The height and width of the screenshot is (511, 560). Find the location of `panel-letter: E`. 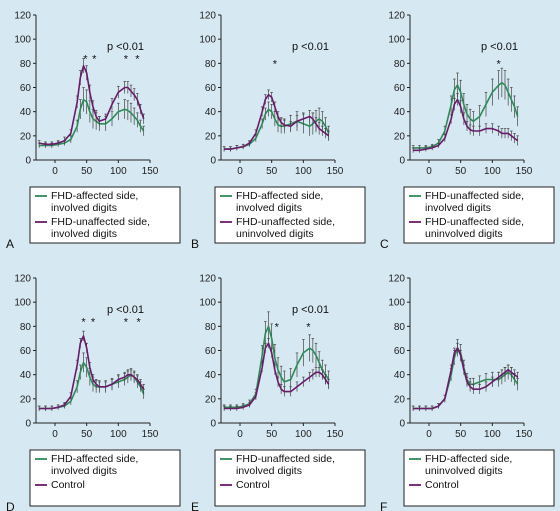

panel-letter: E is located at coordinates (195, 505).